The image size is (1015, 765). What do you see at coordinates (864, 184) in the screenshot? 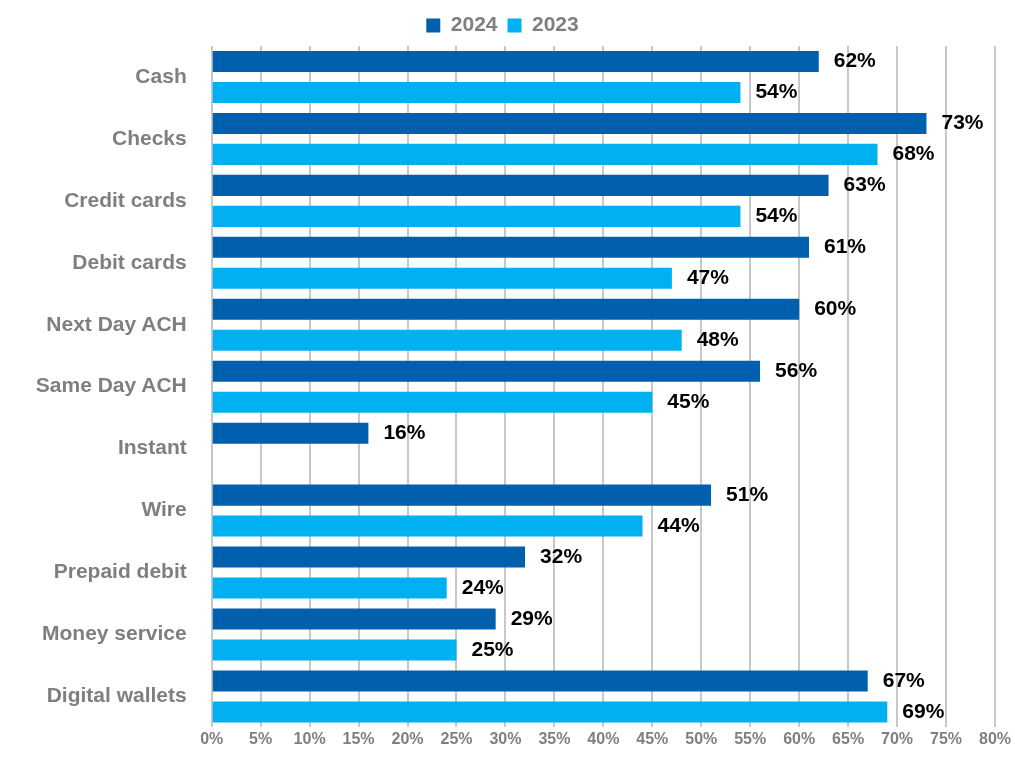
I see `data-label: 63%` at bounding box center [864, 184].